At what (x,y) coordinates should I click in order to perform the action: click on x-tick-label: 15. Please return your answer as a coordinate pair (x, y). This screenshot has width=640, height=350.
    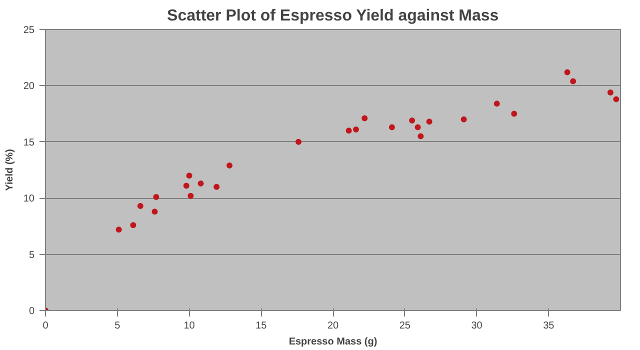
    Looking at the image, I should click on (262, 326).